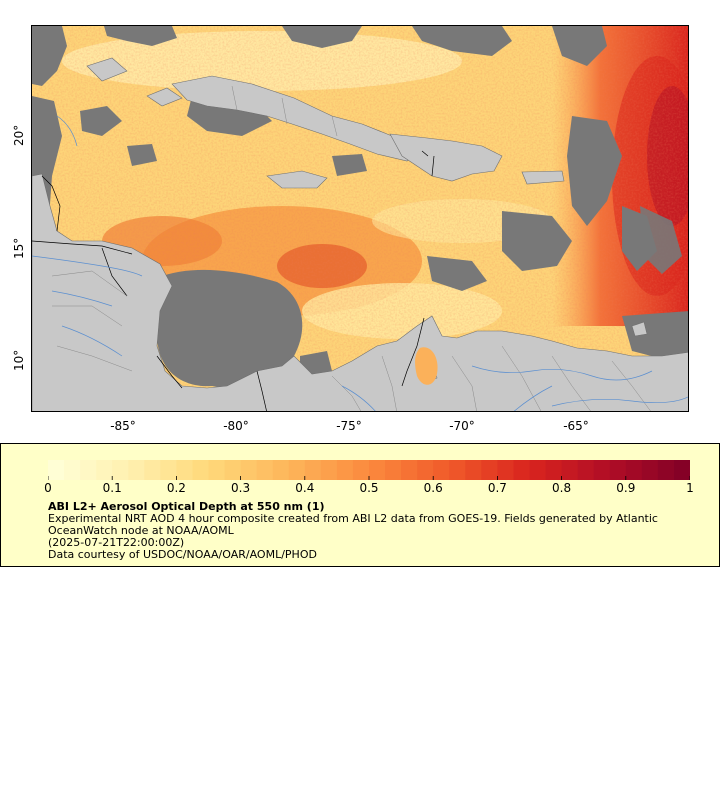 The height and width of the screenshot is (800, 720). What do you see at coordinates (112, 488) in the screenshot?
I see `colorbar-tick-label: 0.1` at bounding box center [112, 488].